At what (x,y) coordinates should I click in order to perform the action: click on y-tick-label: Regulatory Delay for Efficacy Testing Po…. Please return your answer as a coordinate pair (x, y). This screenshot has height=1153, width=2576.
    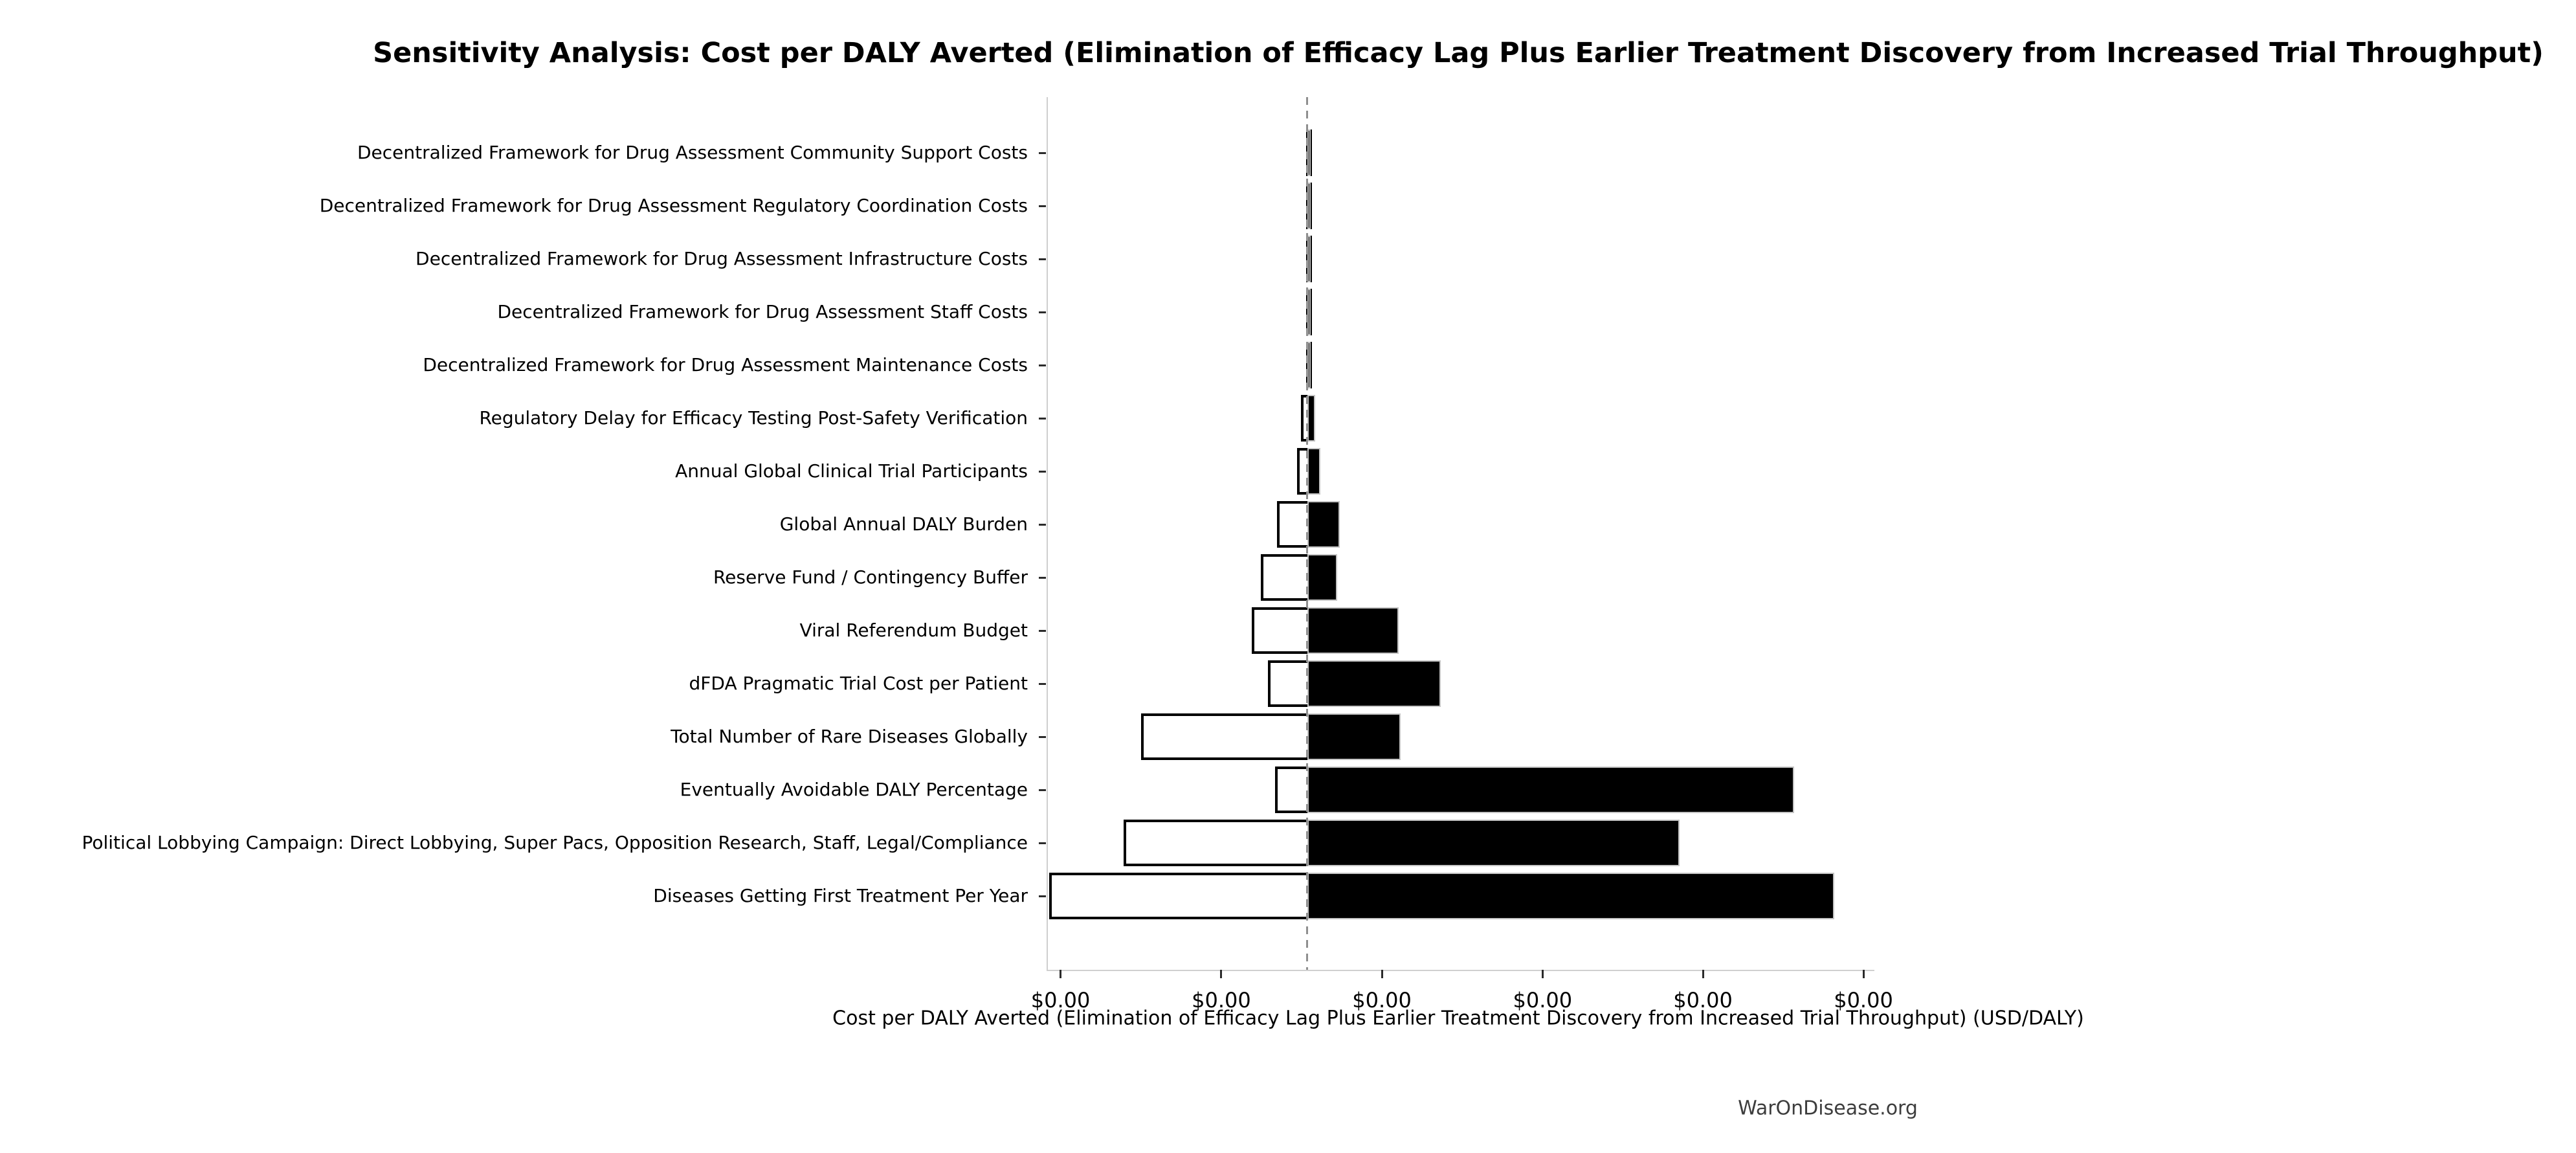
    Looking at the image, I should click on (753, 418).